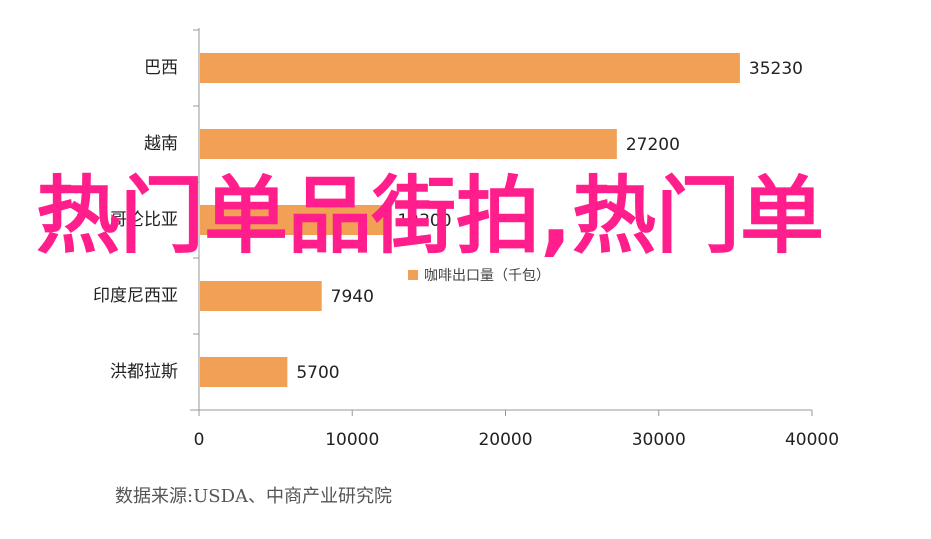  Describe the element at coordinates (487, 276) in the screenshot. I see `legend-label: 咖啡出口量（千包）` at that location.